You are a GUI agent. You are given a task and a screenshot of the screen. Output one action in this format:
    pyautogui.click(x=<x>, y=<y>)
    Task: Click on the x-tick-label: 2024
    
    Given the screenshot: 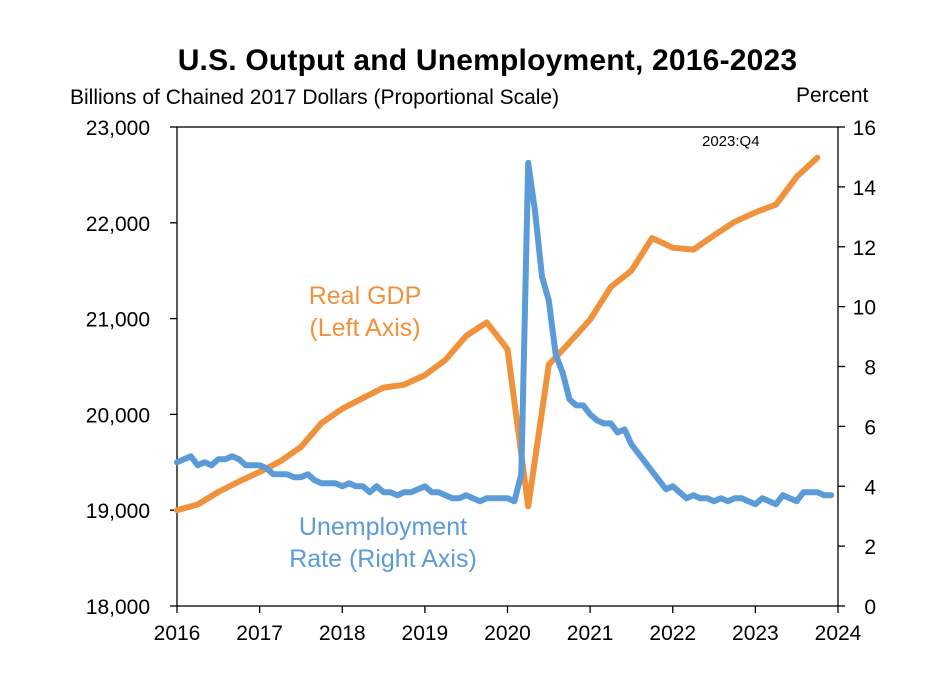 What is the action you would take?
    pyautogui.click(x=838, y=633)
    